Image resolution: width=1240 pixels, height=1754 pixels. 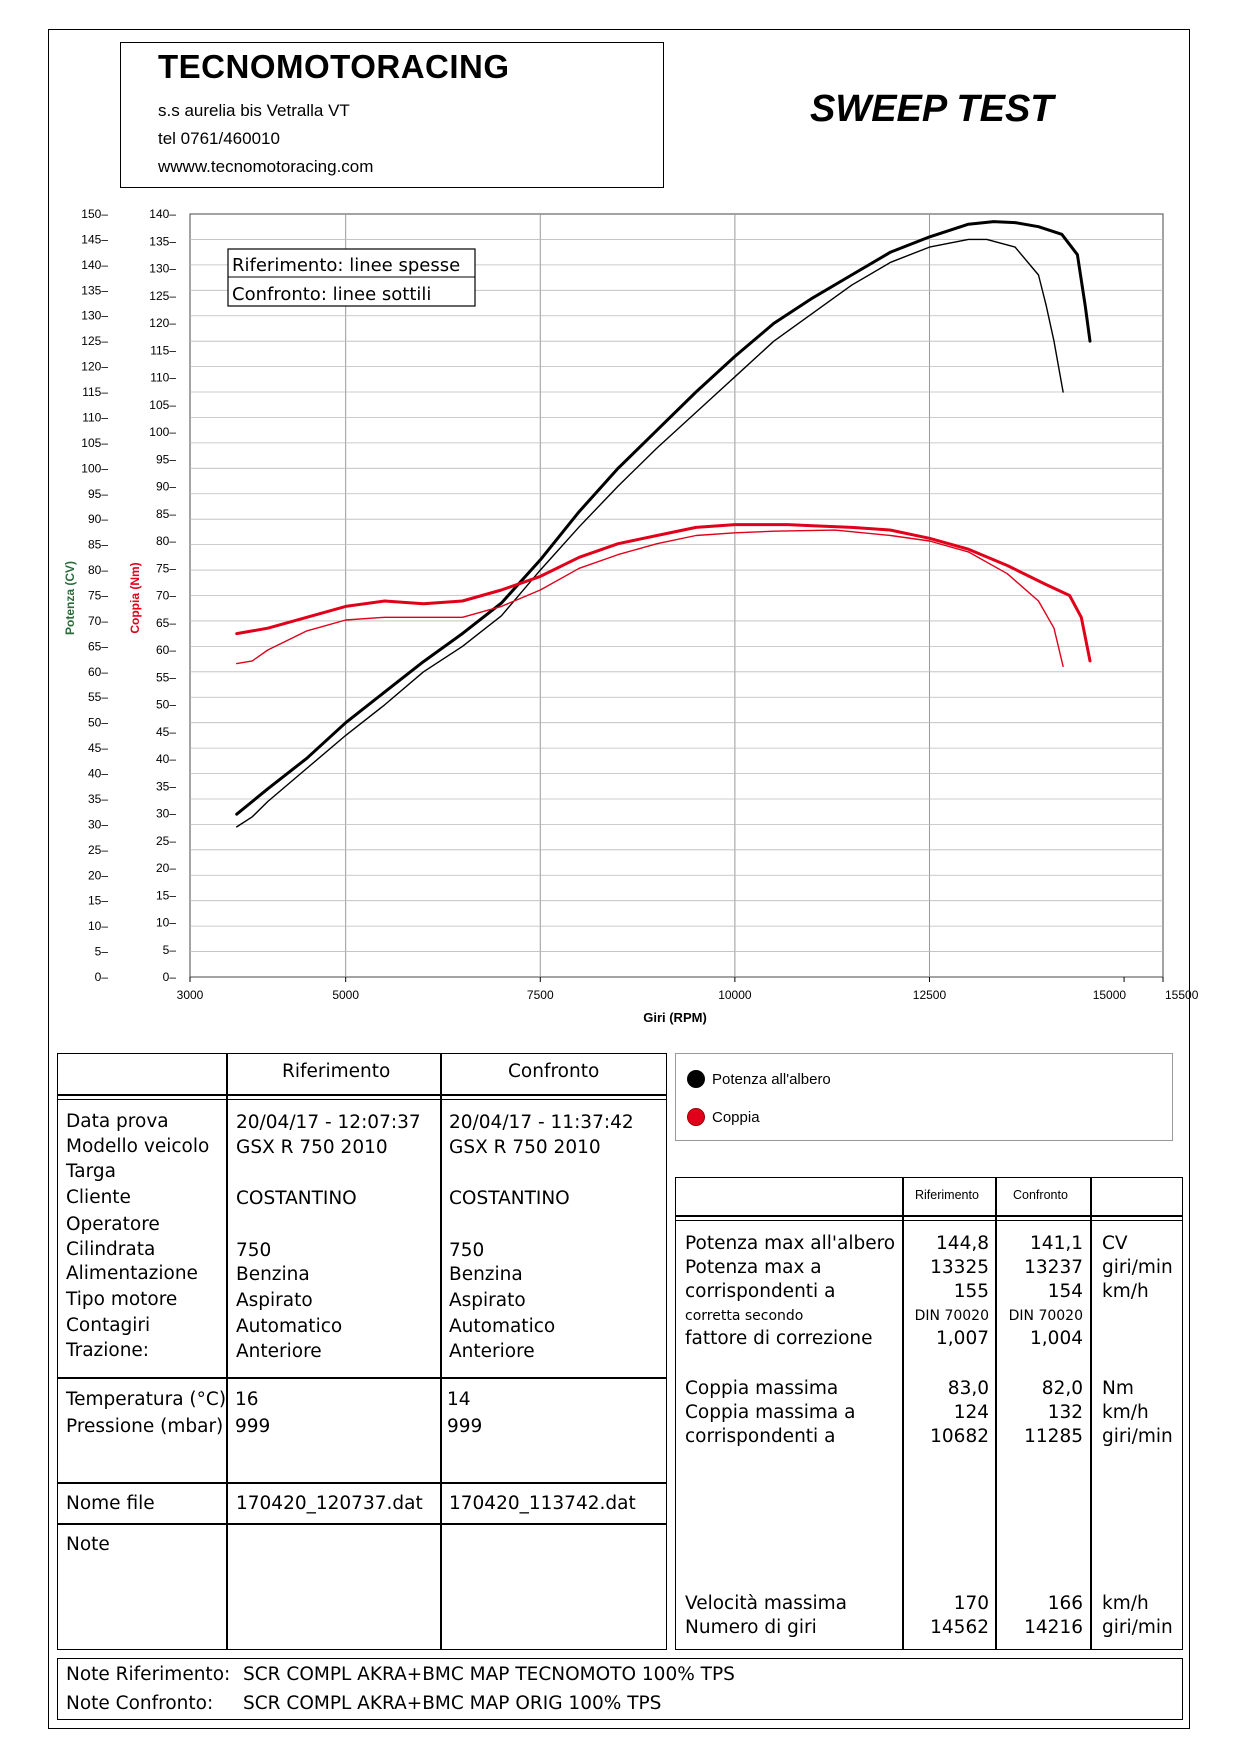 What do you see at coordinates (971, 1412) in the screenshot?
I see `result-ref-value: 124` at bounding box center [971, 1412].